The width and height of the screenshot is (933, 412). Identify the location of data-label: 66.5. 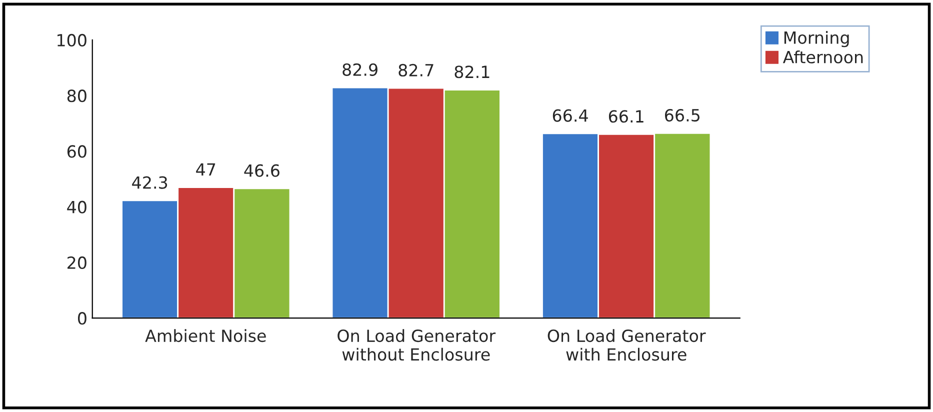
(682, 115).